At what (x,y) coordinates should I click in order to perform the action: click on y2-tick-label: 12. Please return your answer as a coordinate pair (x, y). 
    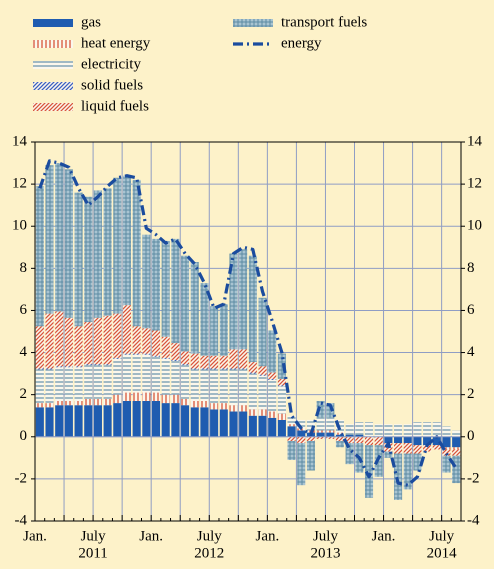
    Looking at the image, I should click on (474, 184).